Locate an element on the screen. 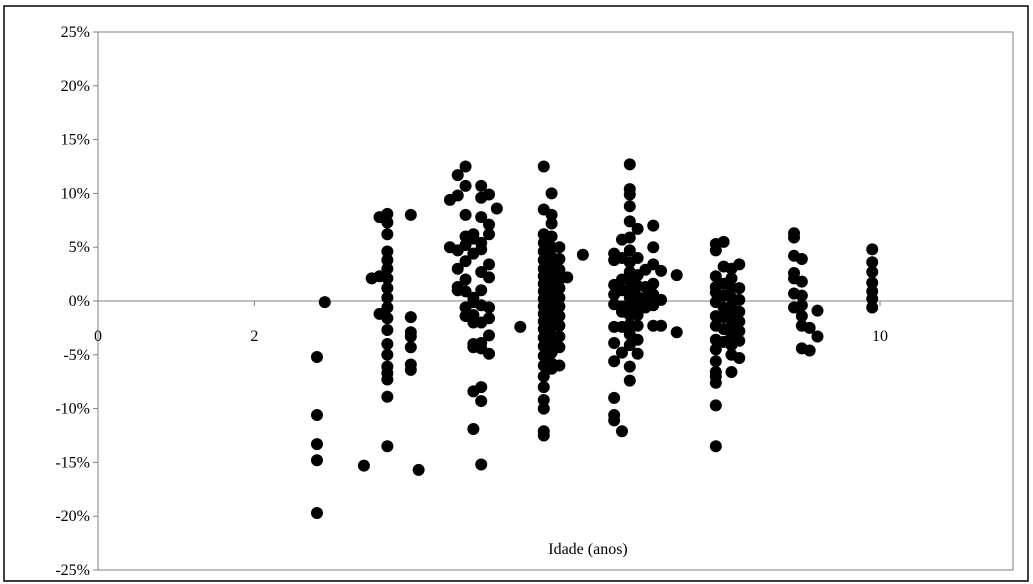 The width and height of the screenshot is (1033, 584). y-tick-label: 0% is located at coordinates (79, 301).